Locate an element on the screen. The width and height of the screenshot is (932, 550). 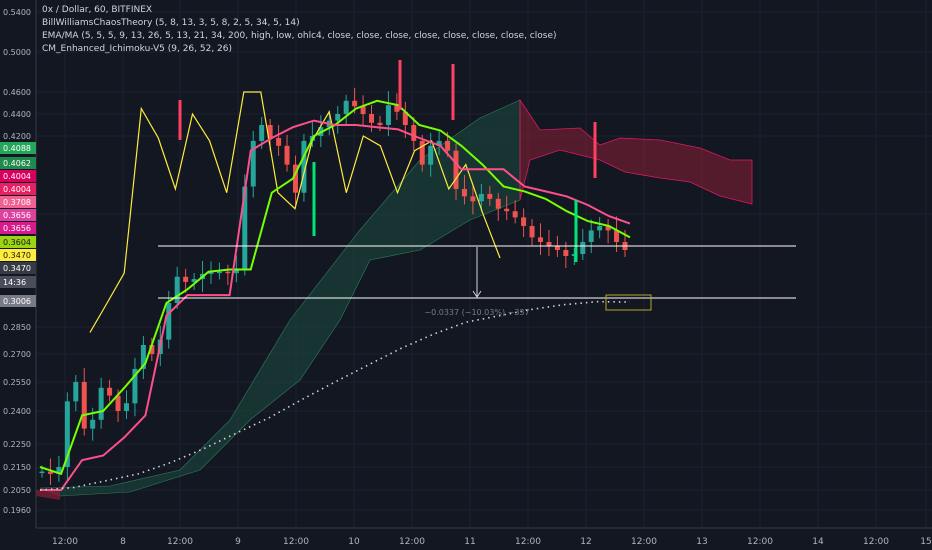
y-tick-label: 0.4400 is located at coordinates (17, 114).